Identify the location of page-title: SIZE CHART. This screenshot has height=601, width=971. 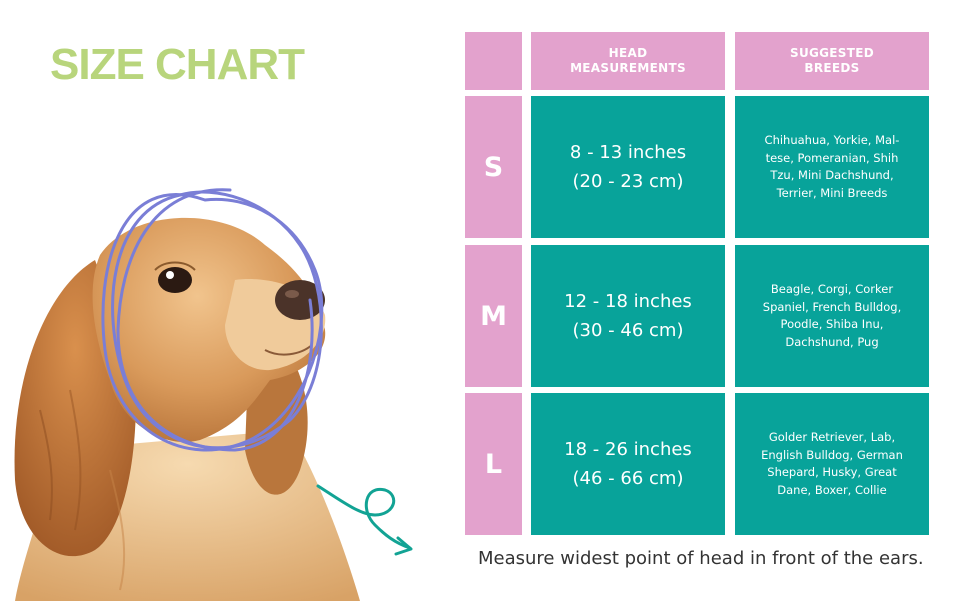
(177, 64).